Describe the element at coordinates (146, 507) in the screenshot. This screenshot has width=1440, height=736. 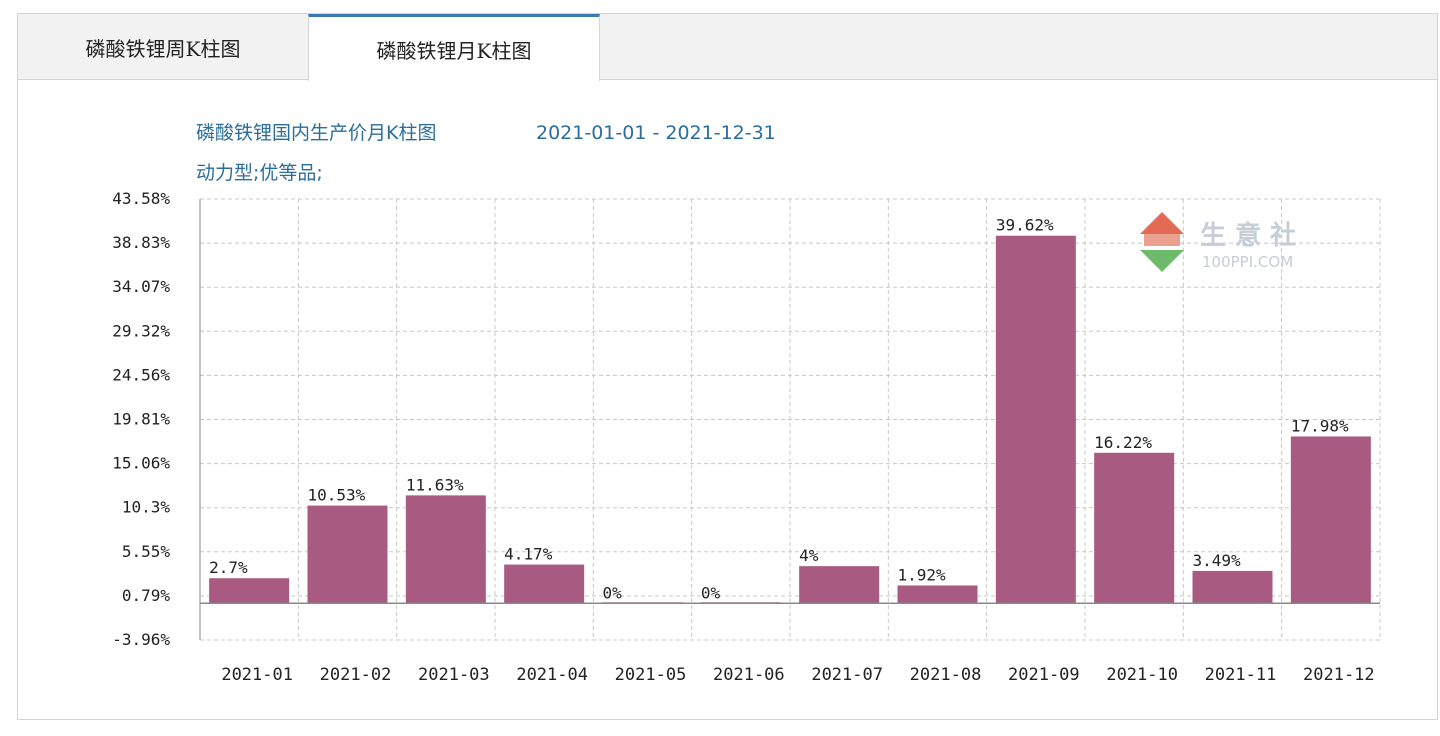
I see `y-tick-label: 10.3%` at that location.